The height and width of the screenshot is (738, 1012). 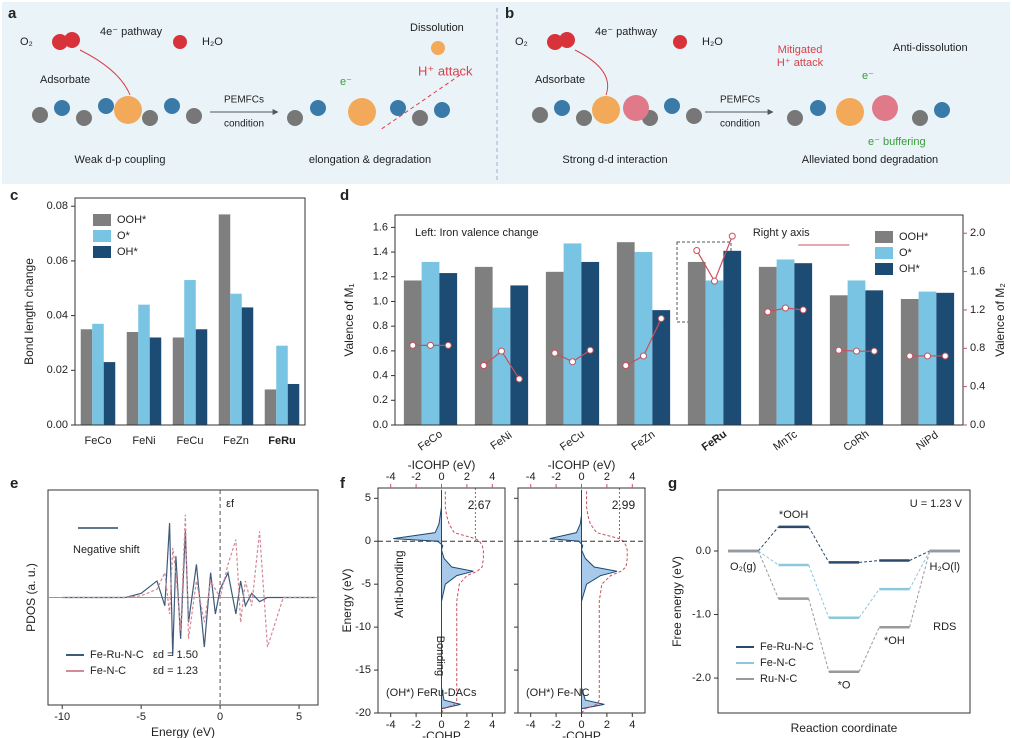 I want to click on y-tick-label: -2.0, so click(x=701, y=678).